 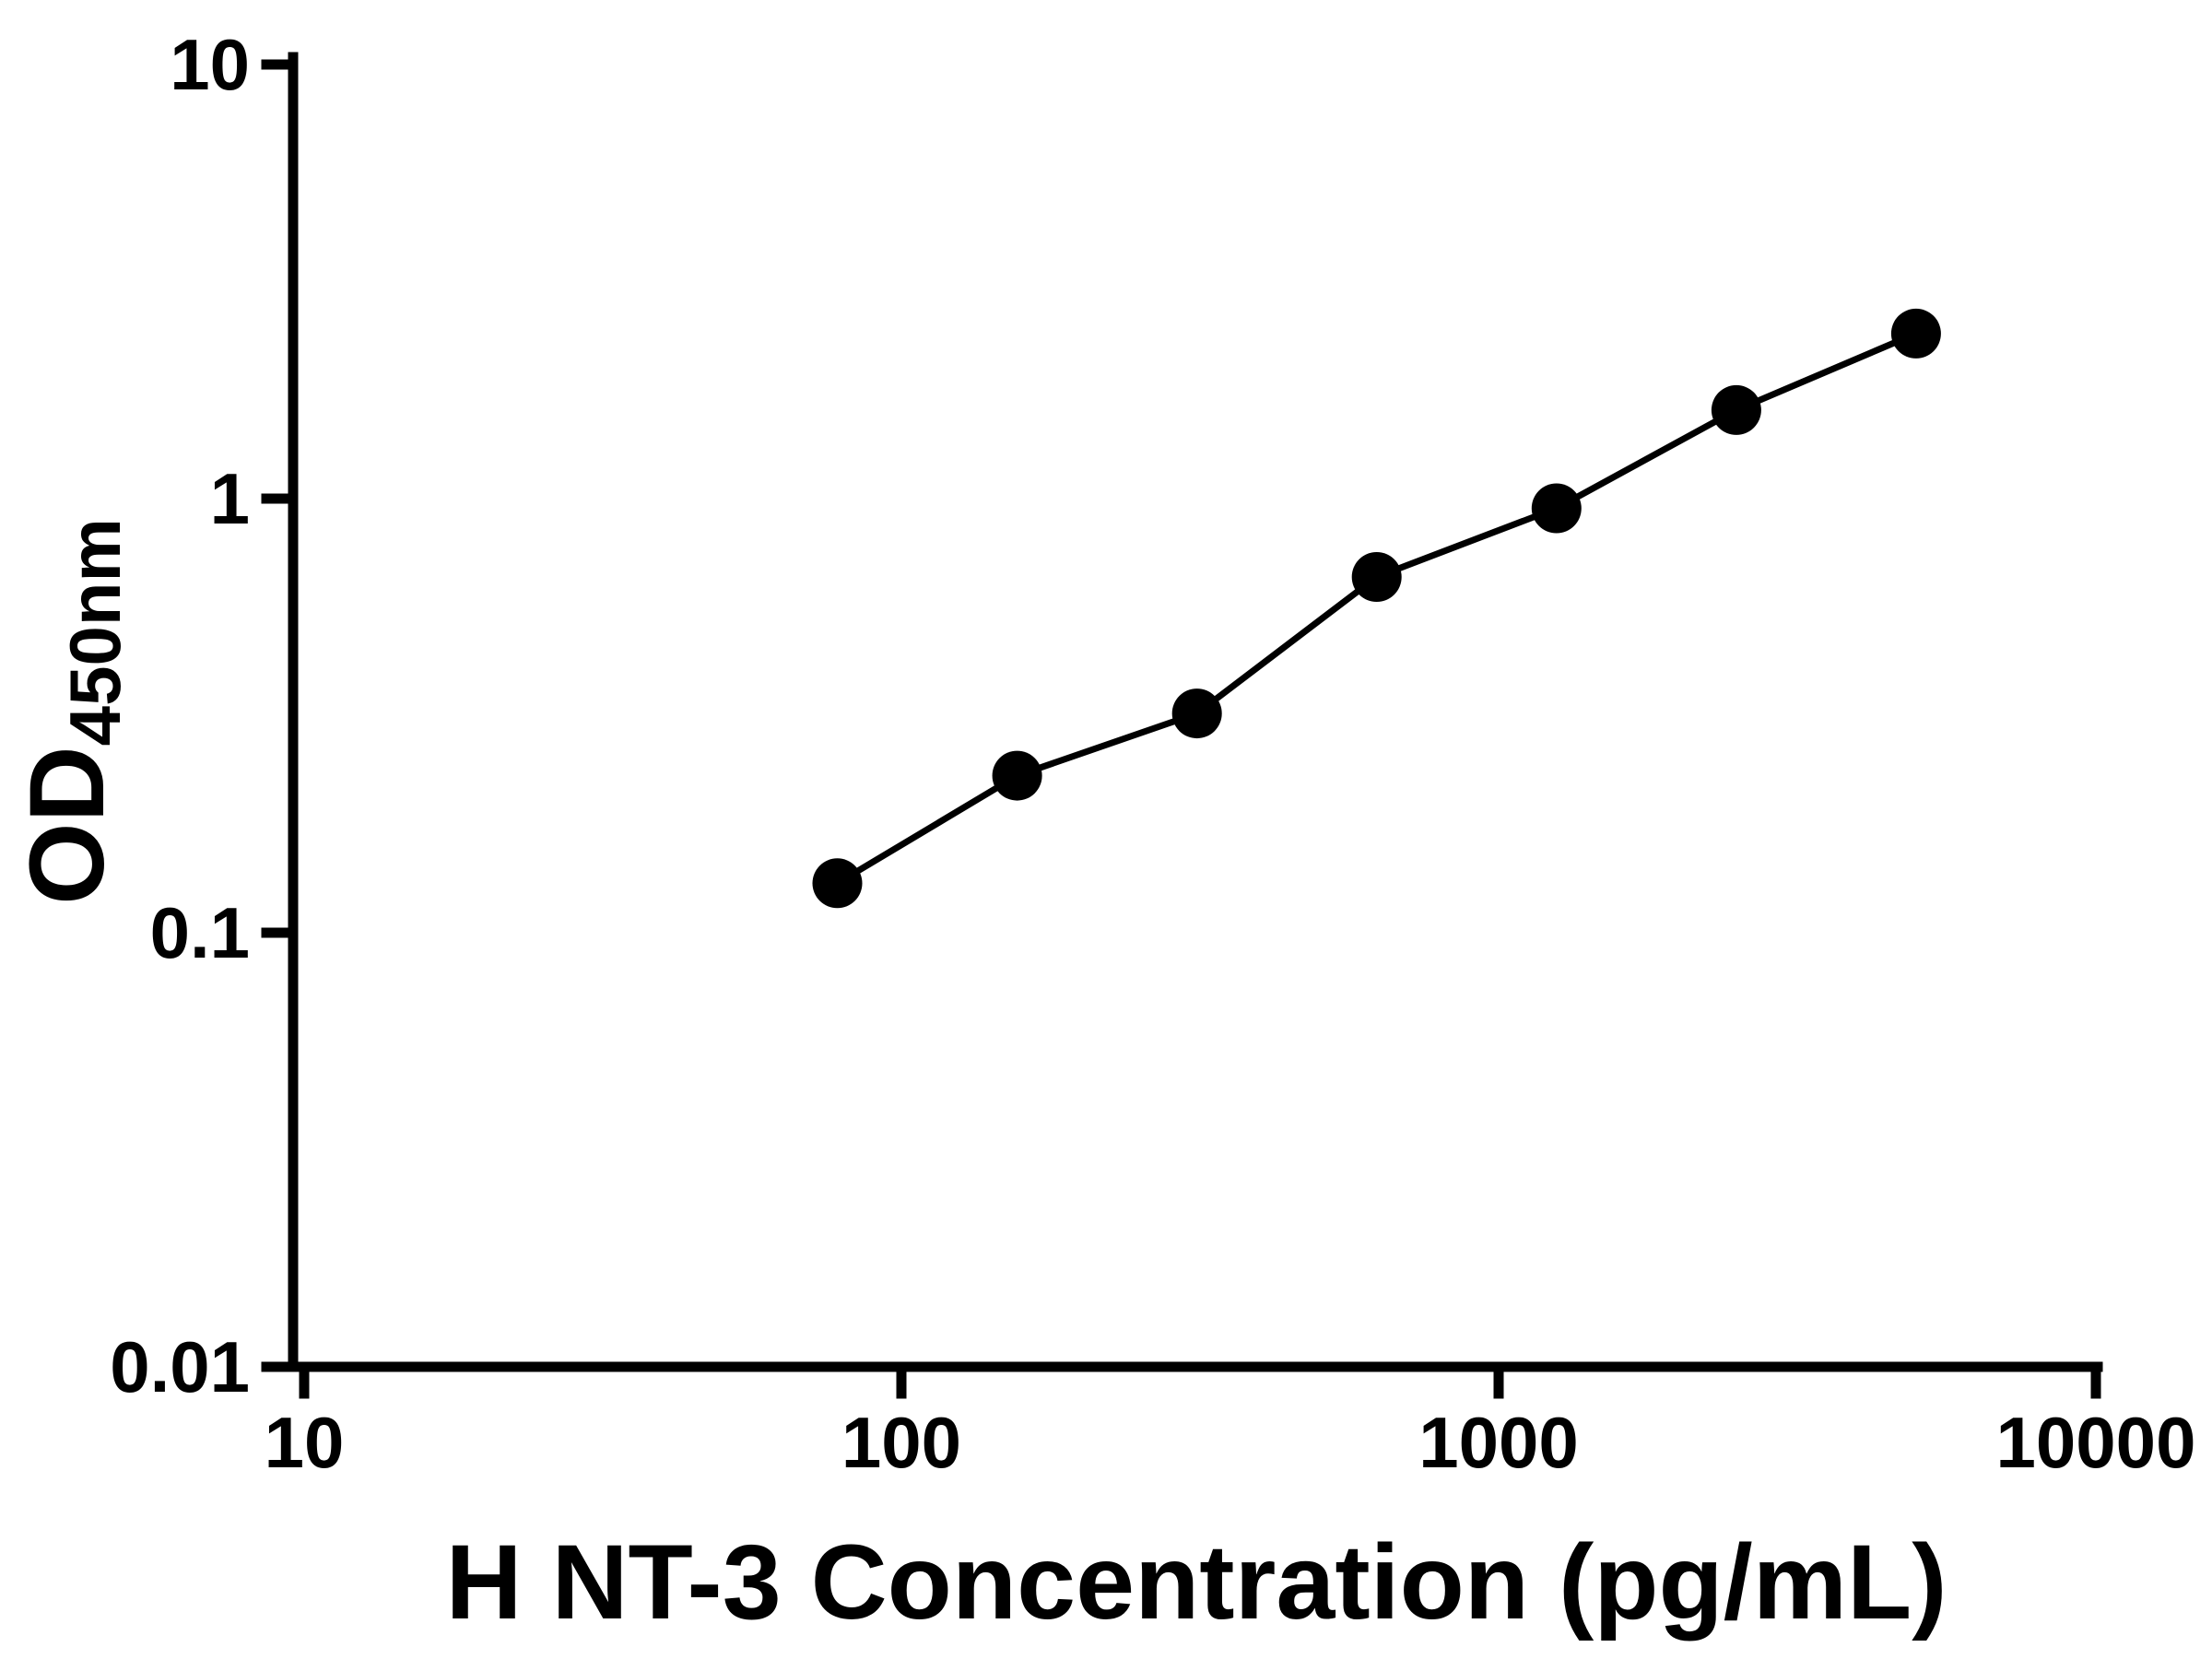 I want to click on x-tick-label: 10000, so click(x=2096, y=1442).